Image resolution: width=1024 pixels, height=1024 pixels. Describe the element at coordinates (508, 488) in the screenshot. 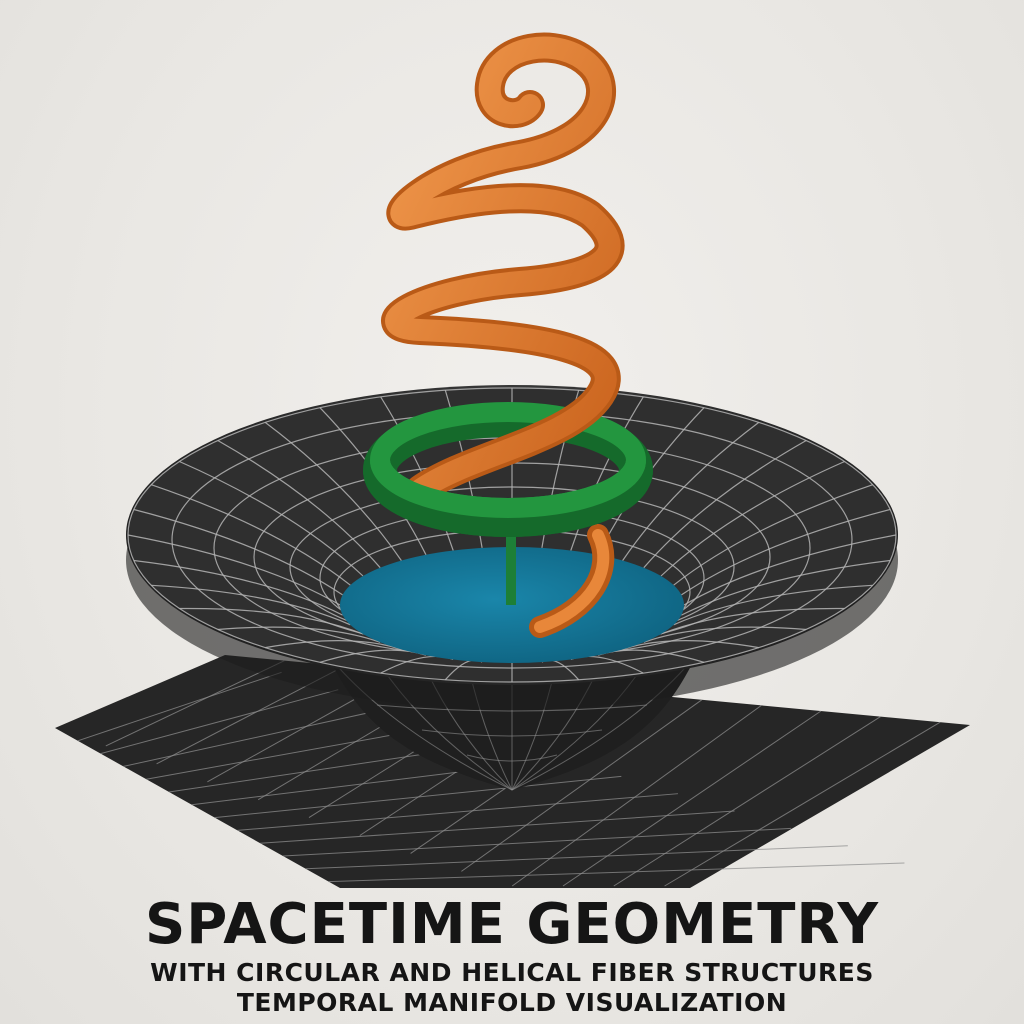

I see `ring-front-top` at that location.